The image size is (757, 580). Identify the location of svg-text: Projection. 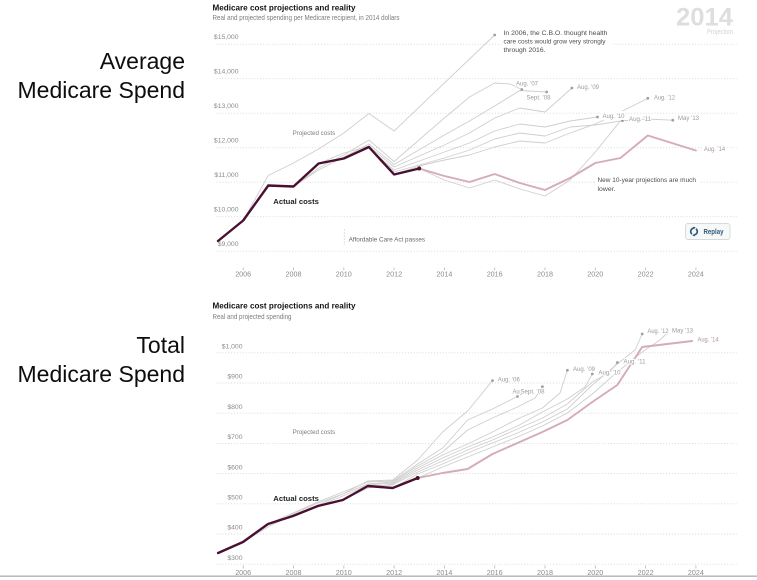
(720, 32).